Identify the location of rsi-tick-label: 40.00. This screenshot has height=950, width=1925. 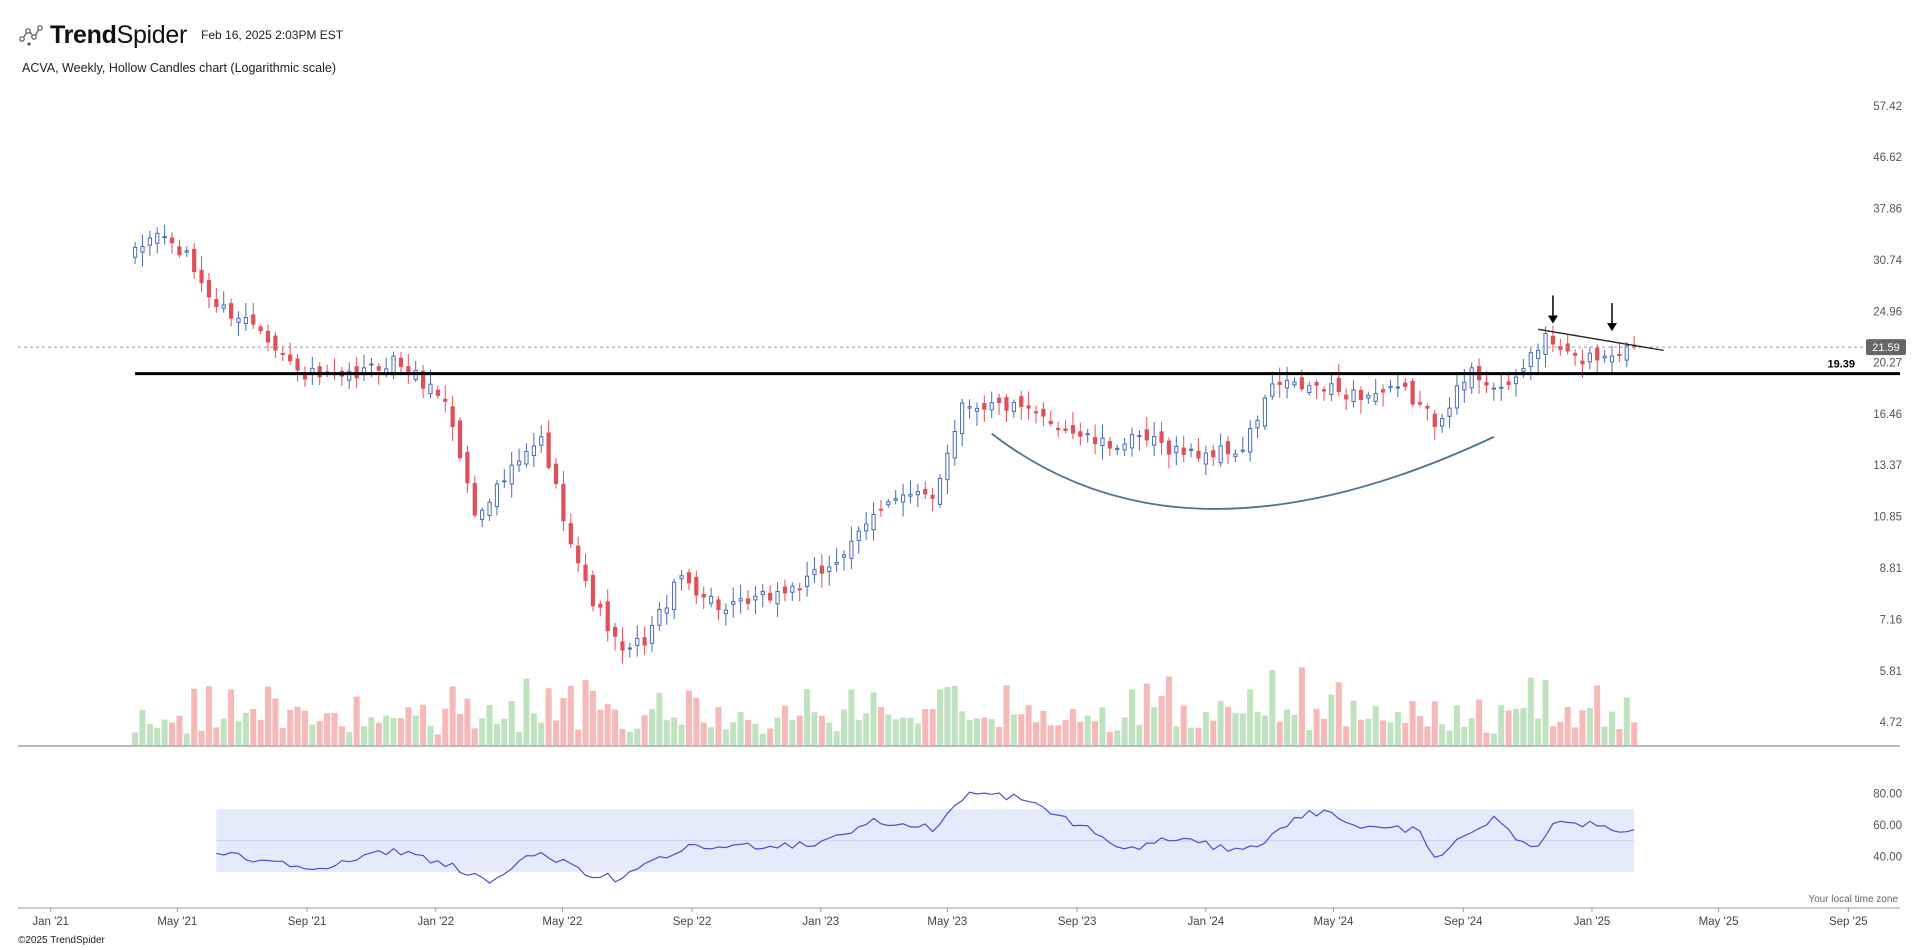
(1887, 858).